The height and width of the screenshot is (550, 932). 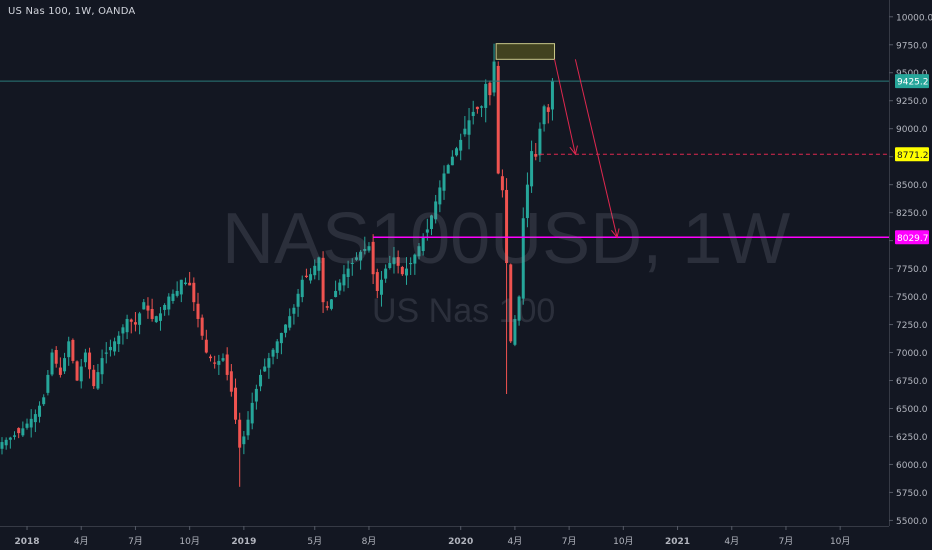 I want to click on y-tick-label: 9750.0, so click(x=912, y=46).